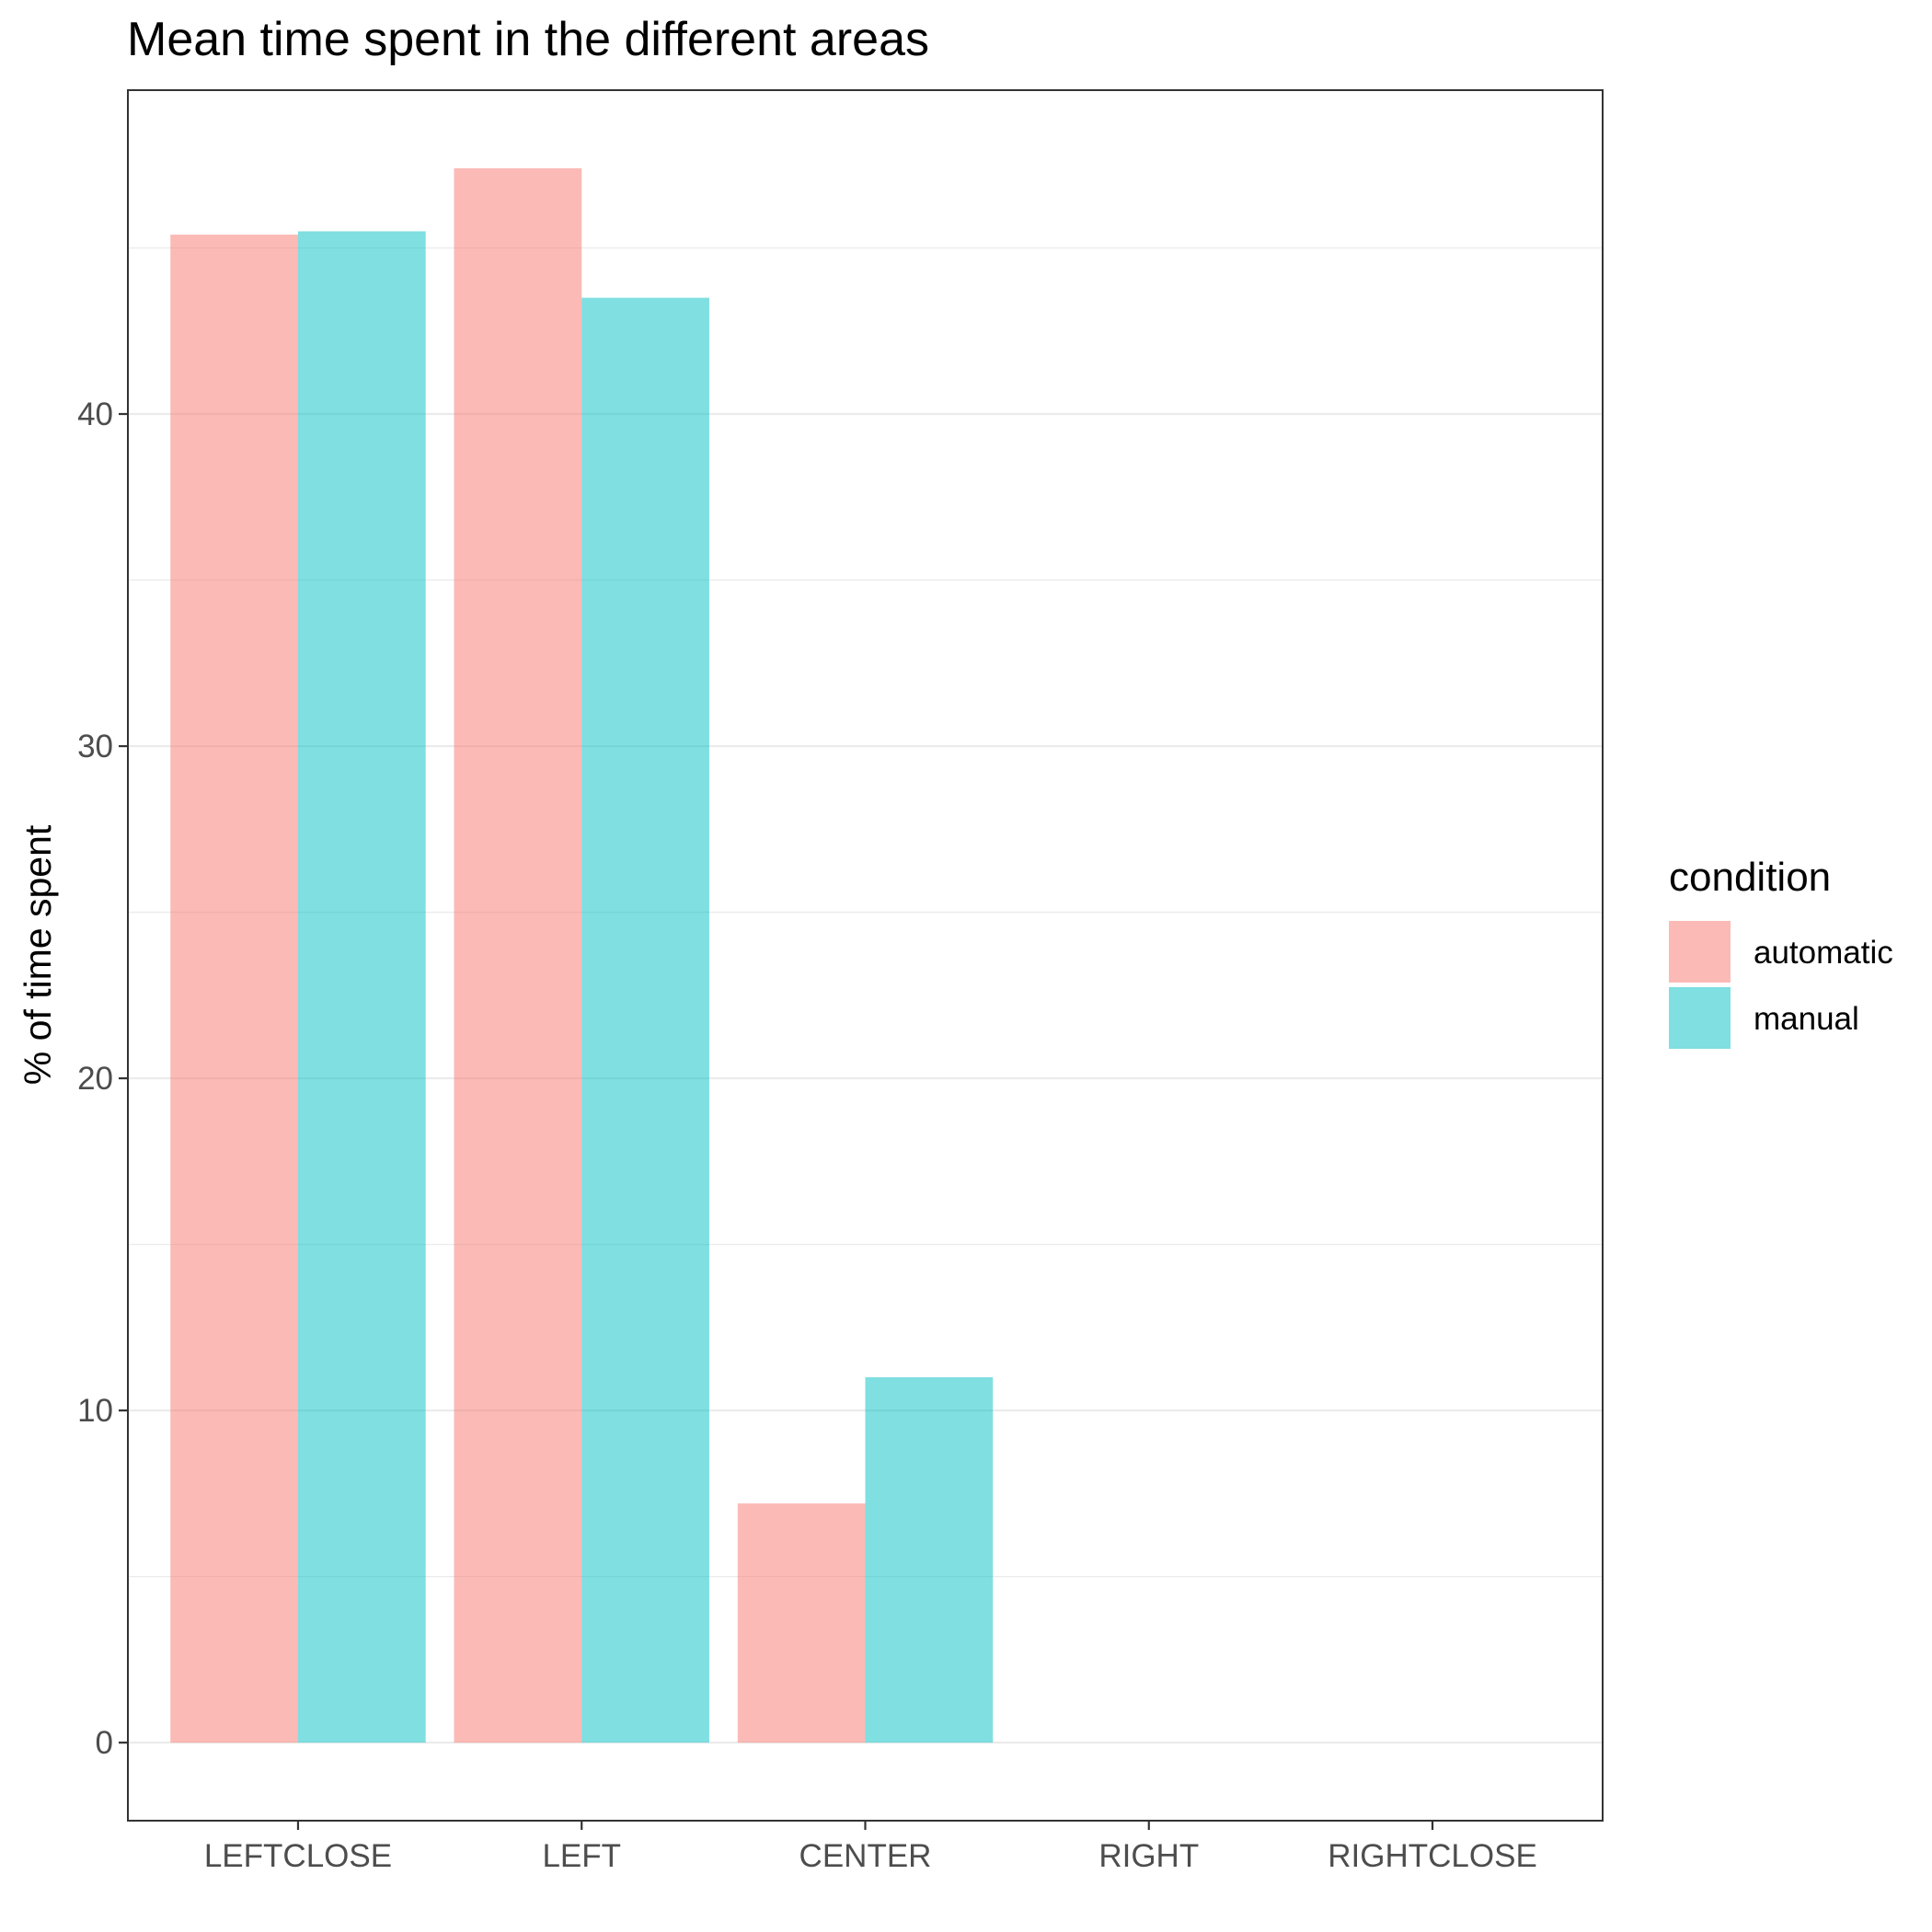  What do you see at coordinates (929, 1560) in the screenshot?
I see `bar-manual-center` at bounding box center [929, 1560].